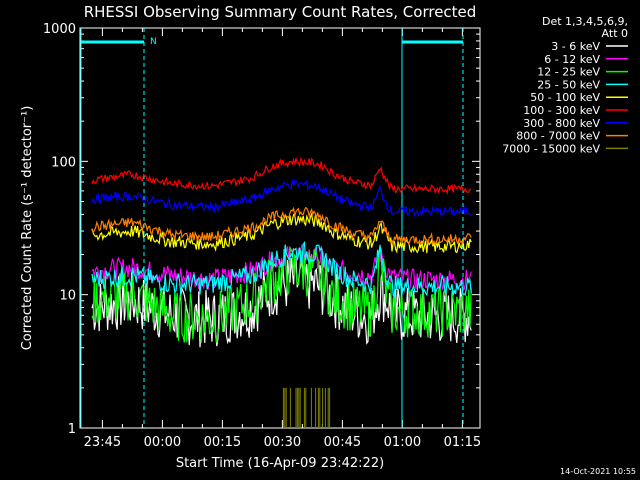  Describe the element at coordinates (568, 72) in the screenshot. I see `legend-label-12-25-kev: 12 - 25 keV` at that location.